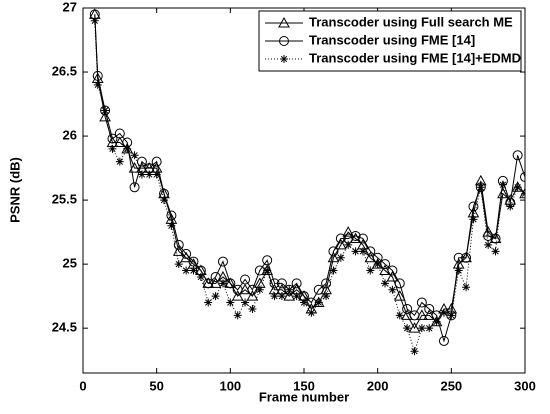 This screenshot has width=550, height=414. Describe the element at coordinates (70, 135) in the screenshot. I see `y-tick-label: 26` at that location.